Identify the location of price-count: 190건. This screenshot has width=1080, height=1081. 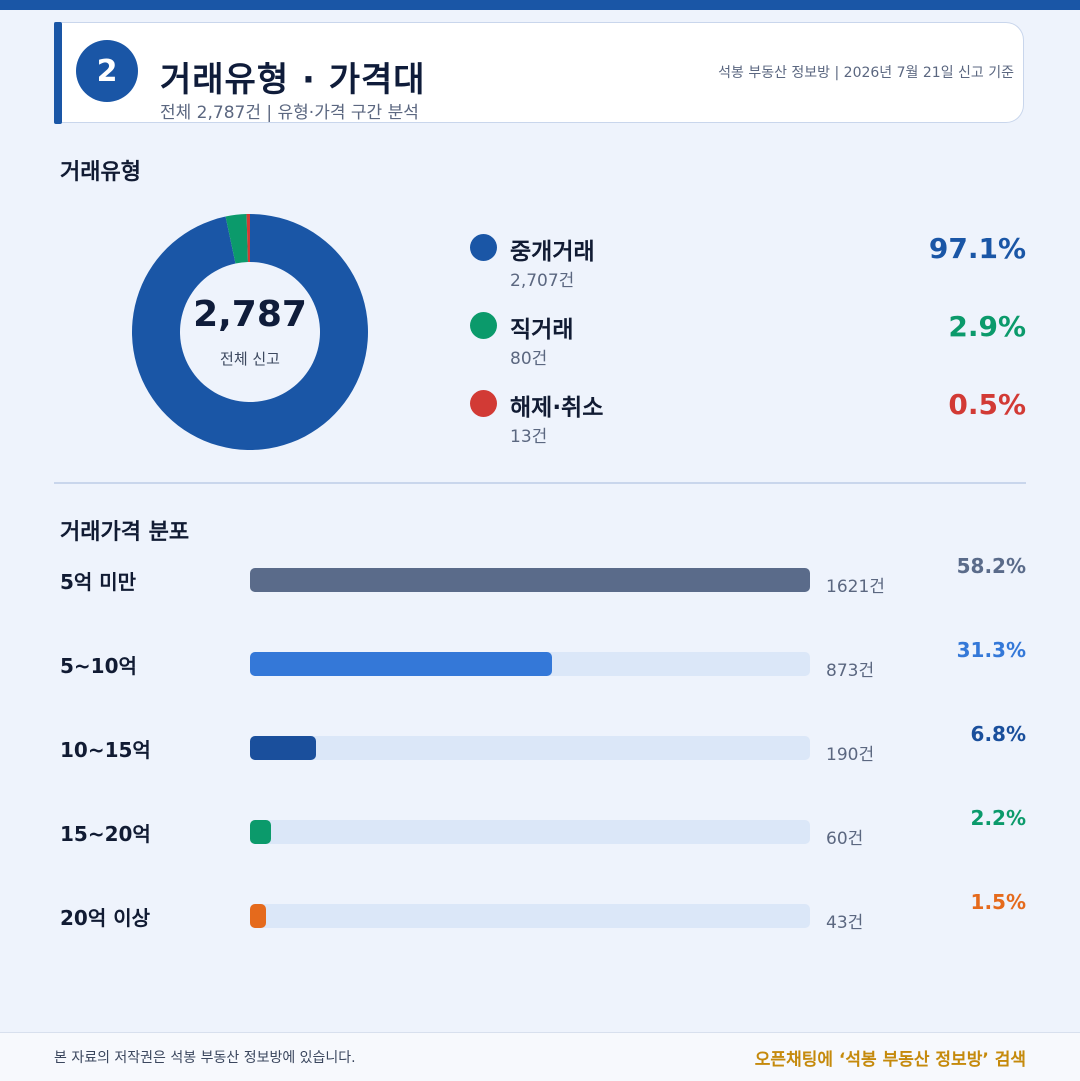
(850, 755).